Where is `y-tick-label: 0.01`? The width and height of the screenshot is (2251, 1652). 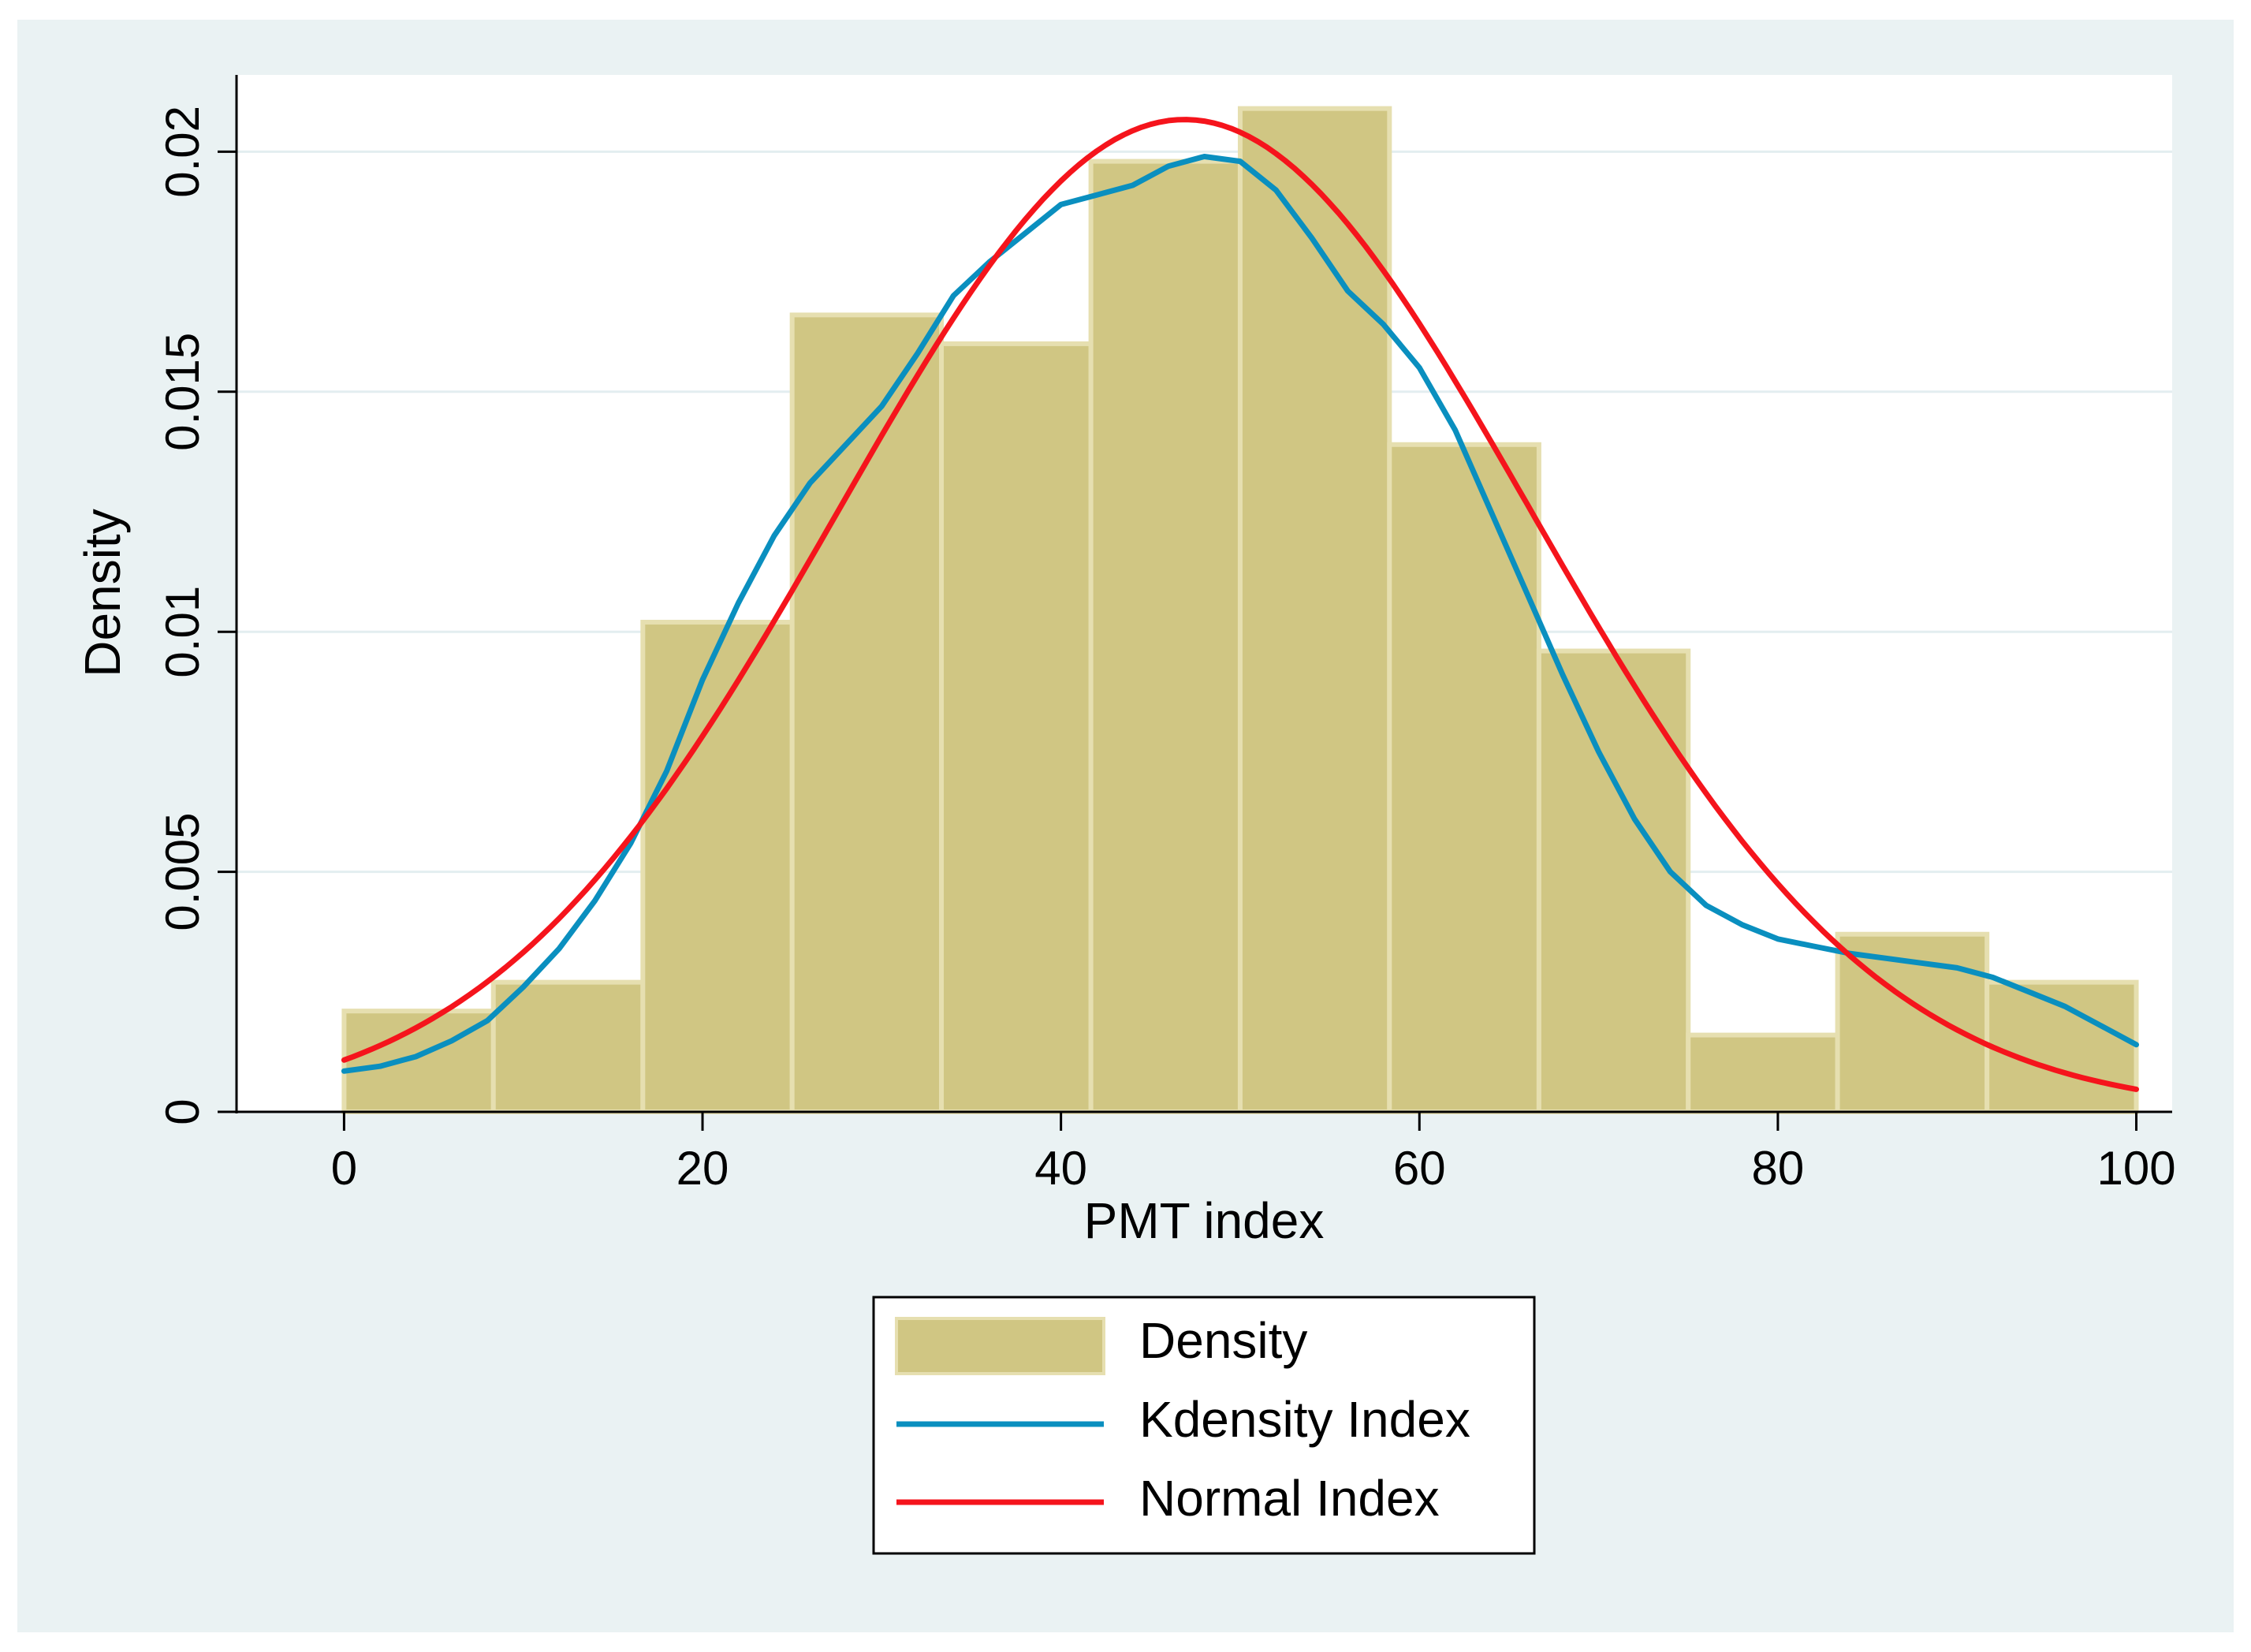 y-tick-label: 0.01 is located at coordinates (182, 632).